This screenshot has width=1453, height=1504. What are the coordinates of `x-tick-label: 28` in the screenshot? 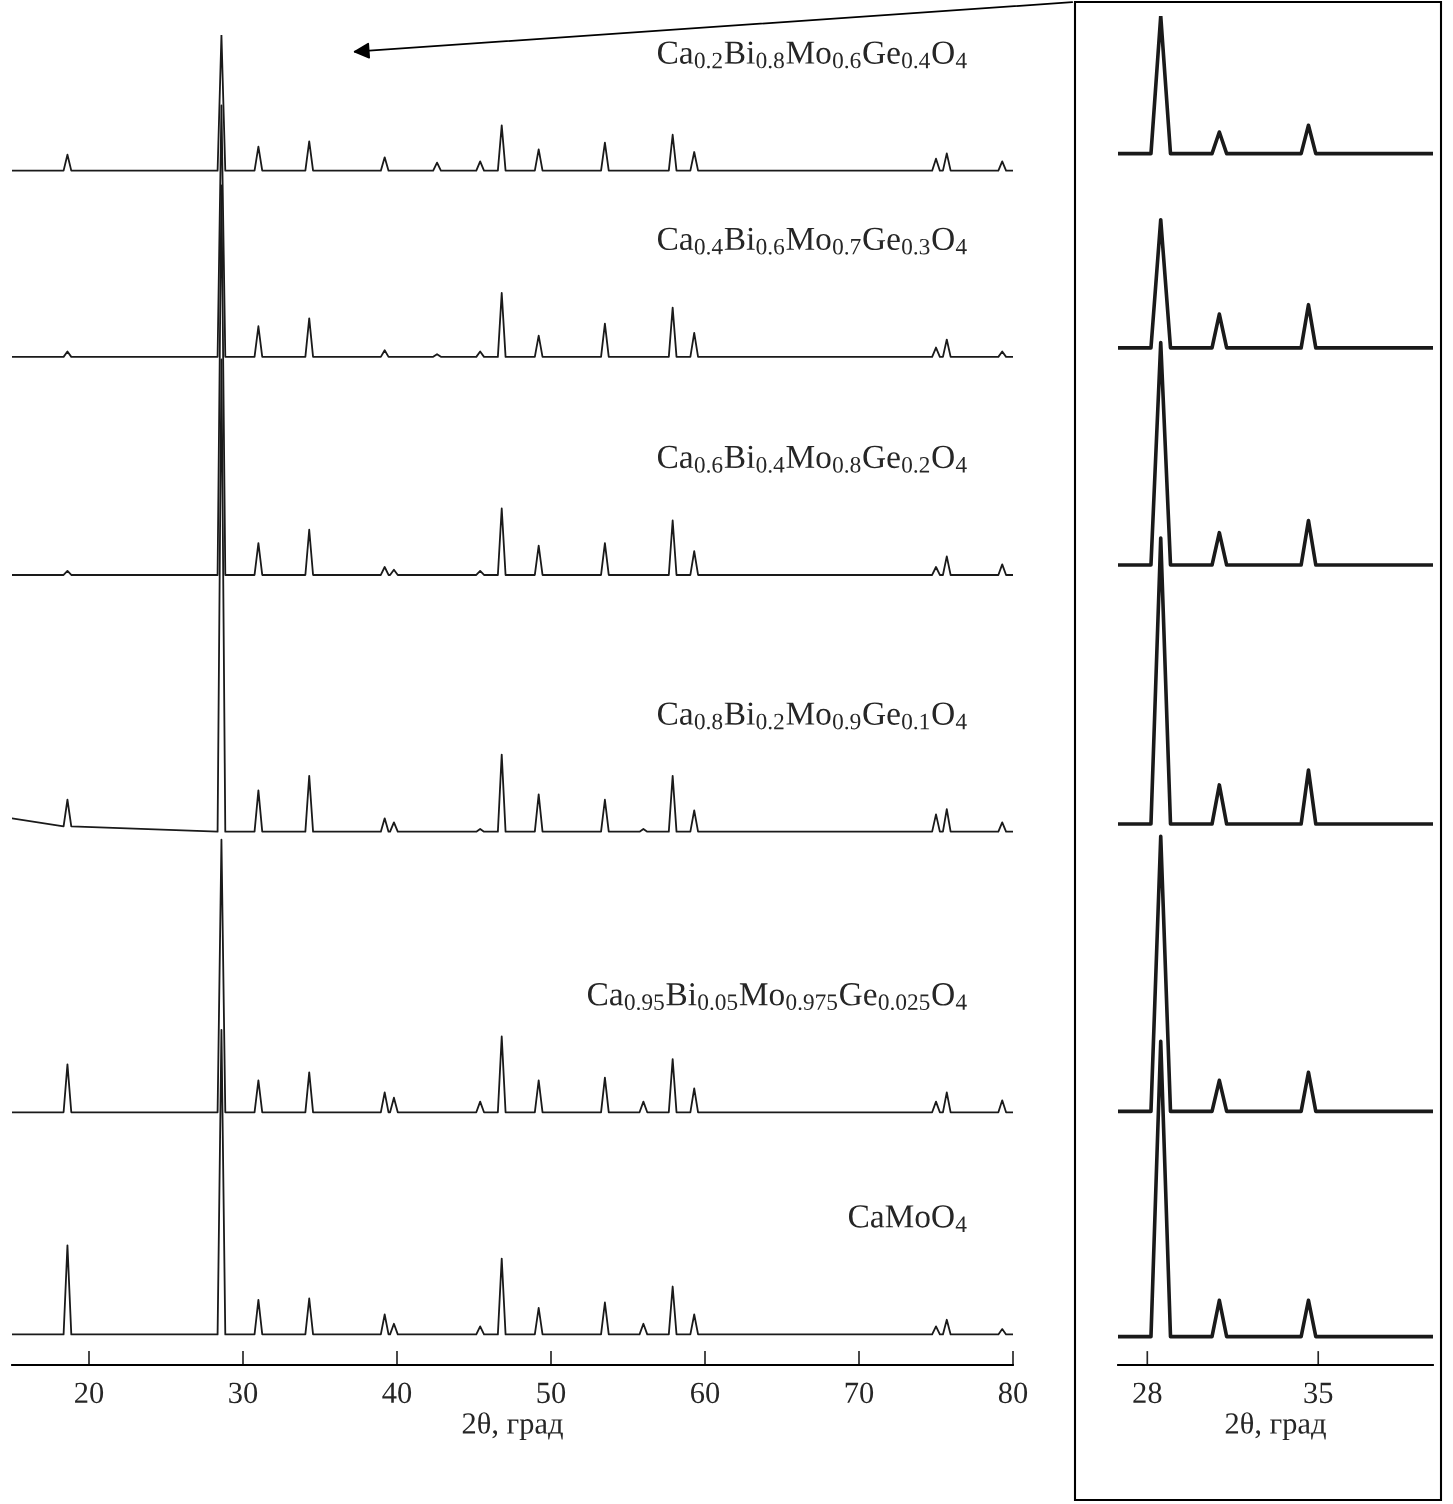 It's located at (1147, 1393).